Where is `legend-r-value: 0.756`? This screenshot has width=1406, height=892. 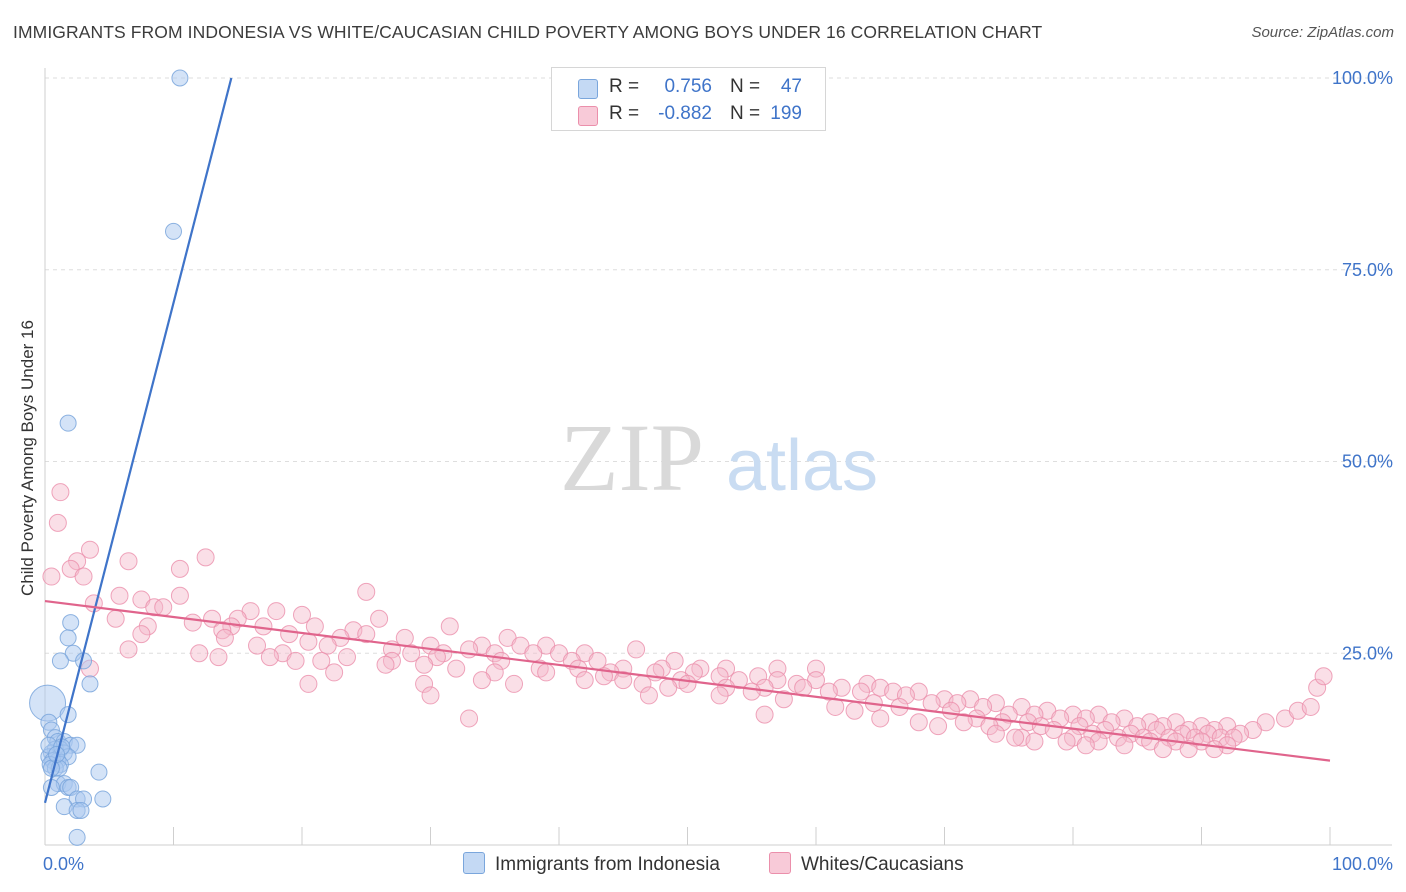 legend-r-value: 0.756 is located at coordinates (688, 86).